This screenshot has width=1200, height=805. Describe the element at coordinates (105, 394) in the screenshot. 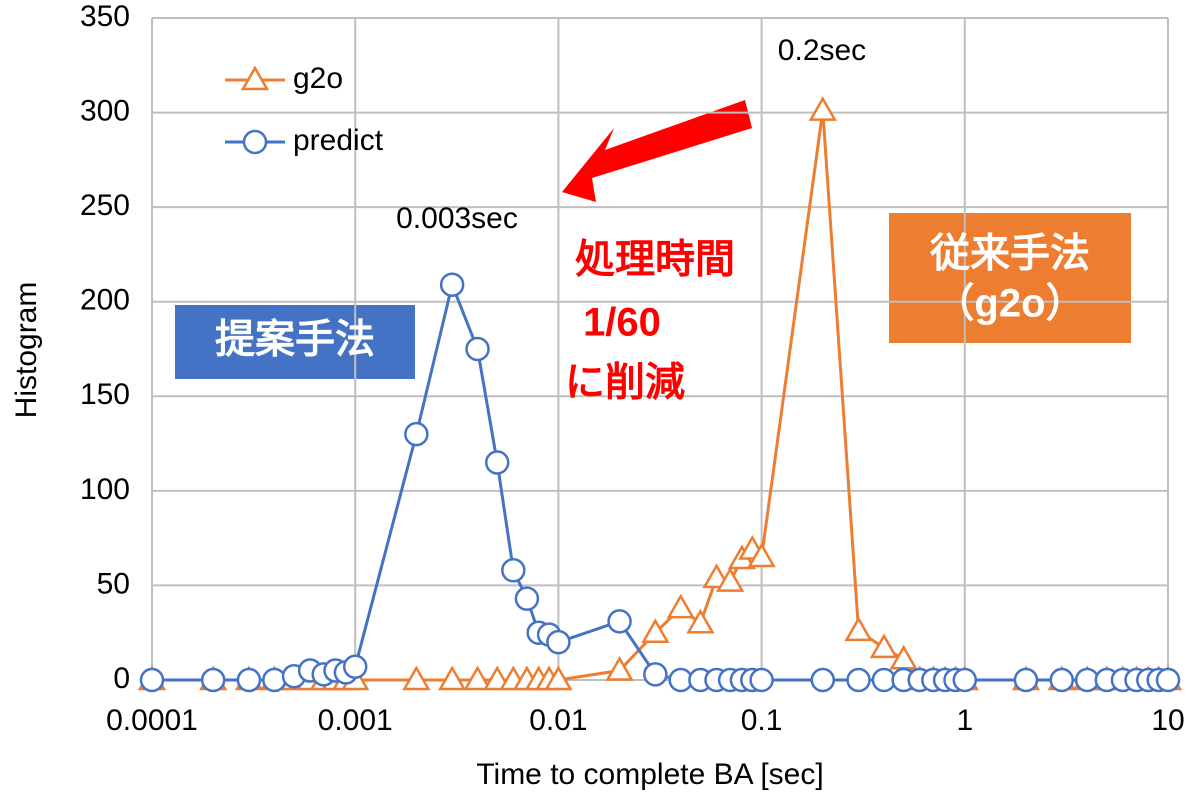

I see `y-tick-label: 150` at that location.